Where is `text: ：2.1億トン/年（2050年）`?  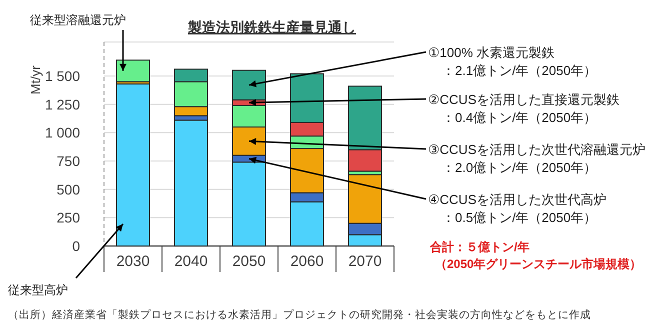
text: ：2.1億トン/年（2050年） is located at coordinates (519, 70).